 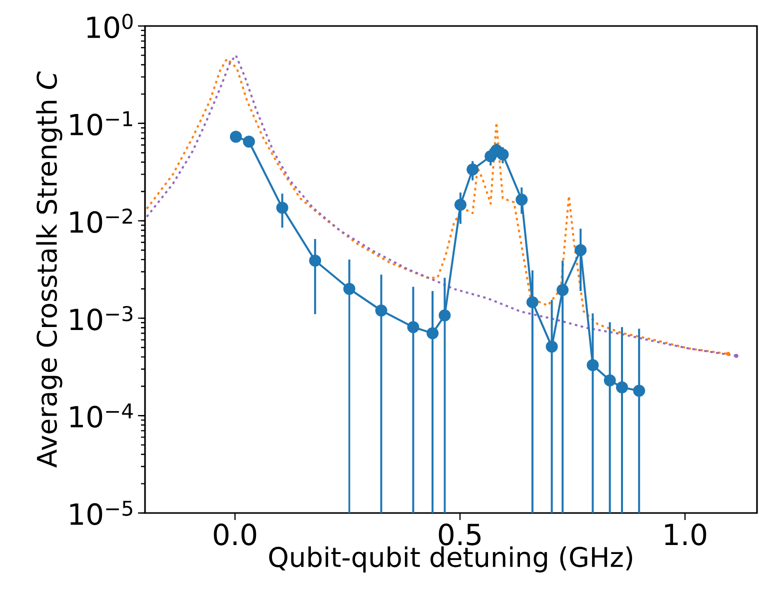 What do you see at coordinates (101, 123) in the screenshot?
I see `y-tick-label: 10$^{−1}$` at bounding box center [101, 123].